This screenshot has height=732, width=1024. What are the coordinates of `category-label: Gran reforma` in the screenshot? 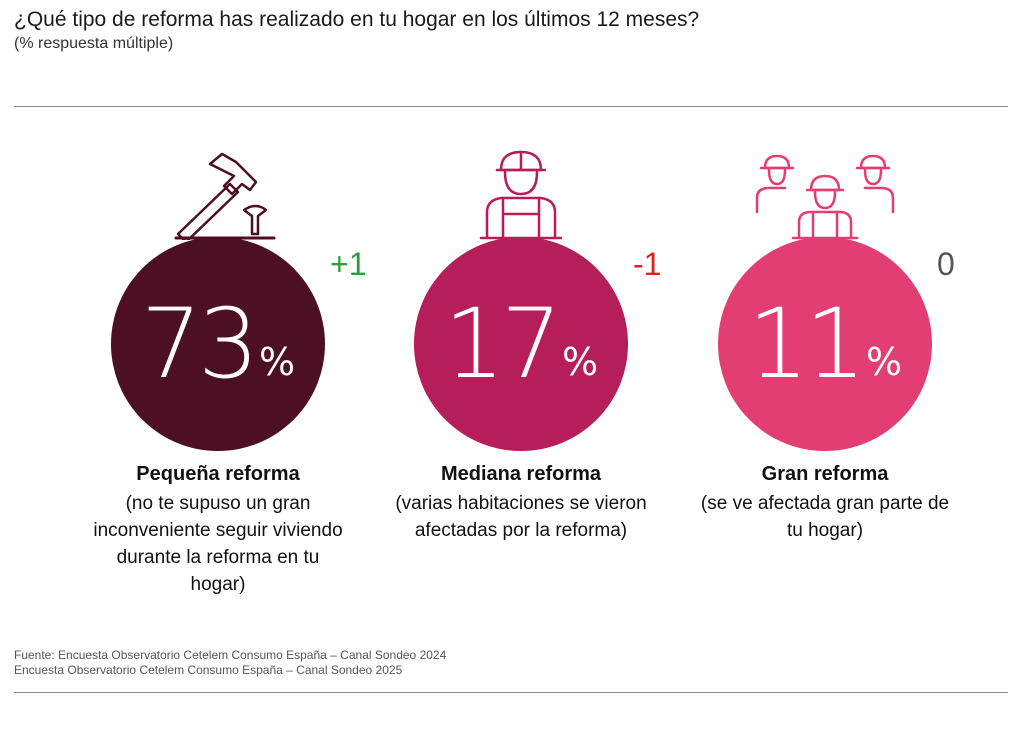 It's located at (825, 474).